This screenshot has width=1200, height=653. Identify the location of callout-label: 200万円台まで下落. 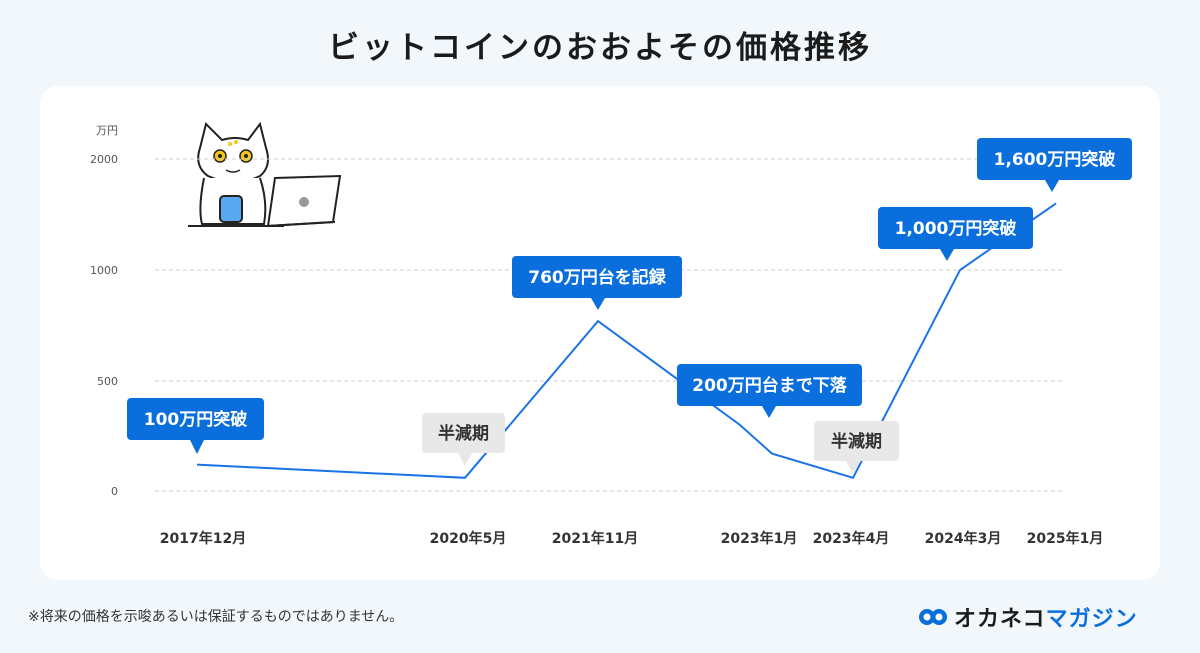
(769, 391).